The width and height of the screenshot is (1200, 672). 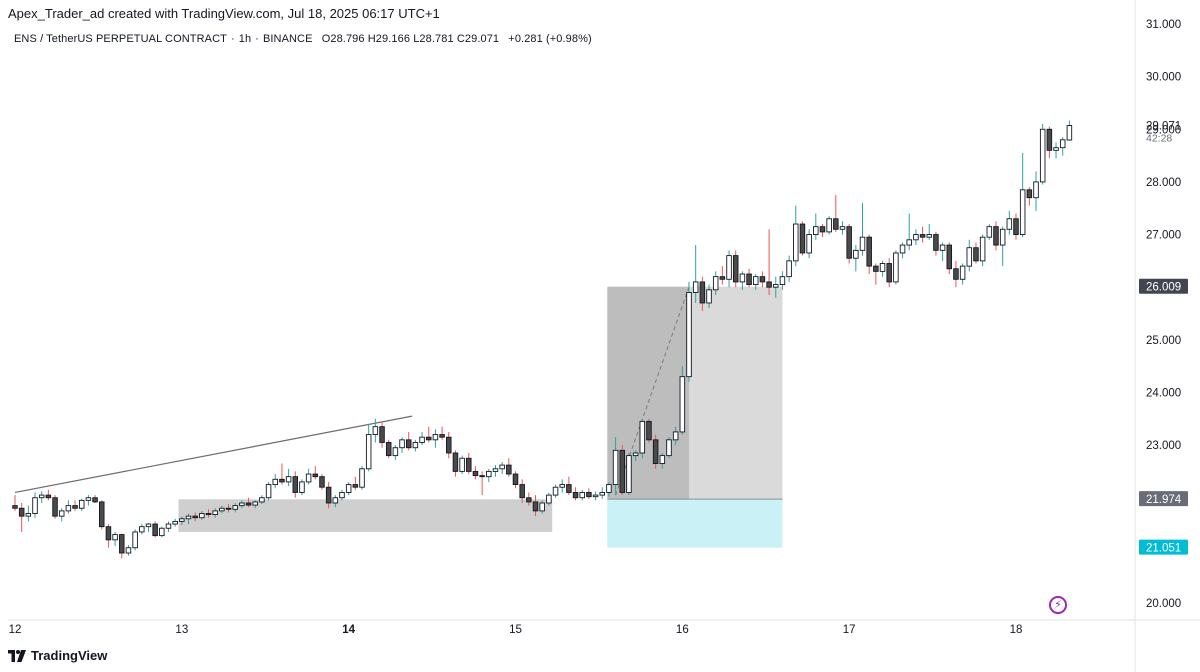 I want to click on price-tag: 21.051, so click(x=1163, y=547).